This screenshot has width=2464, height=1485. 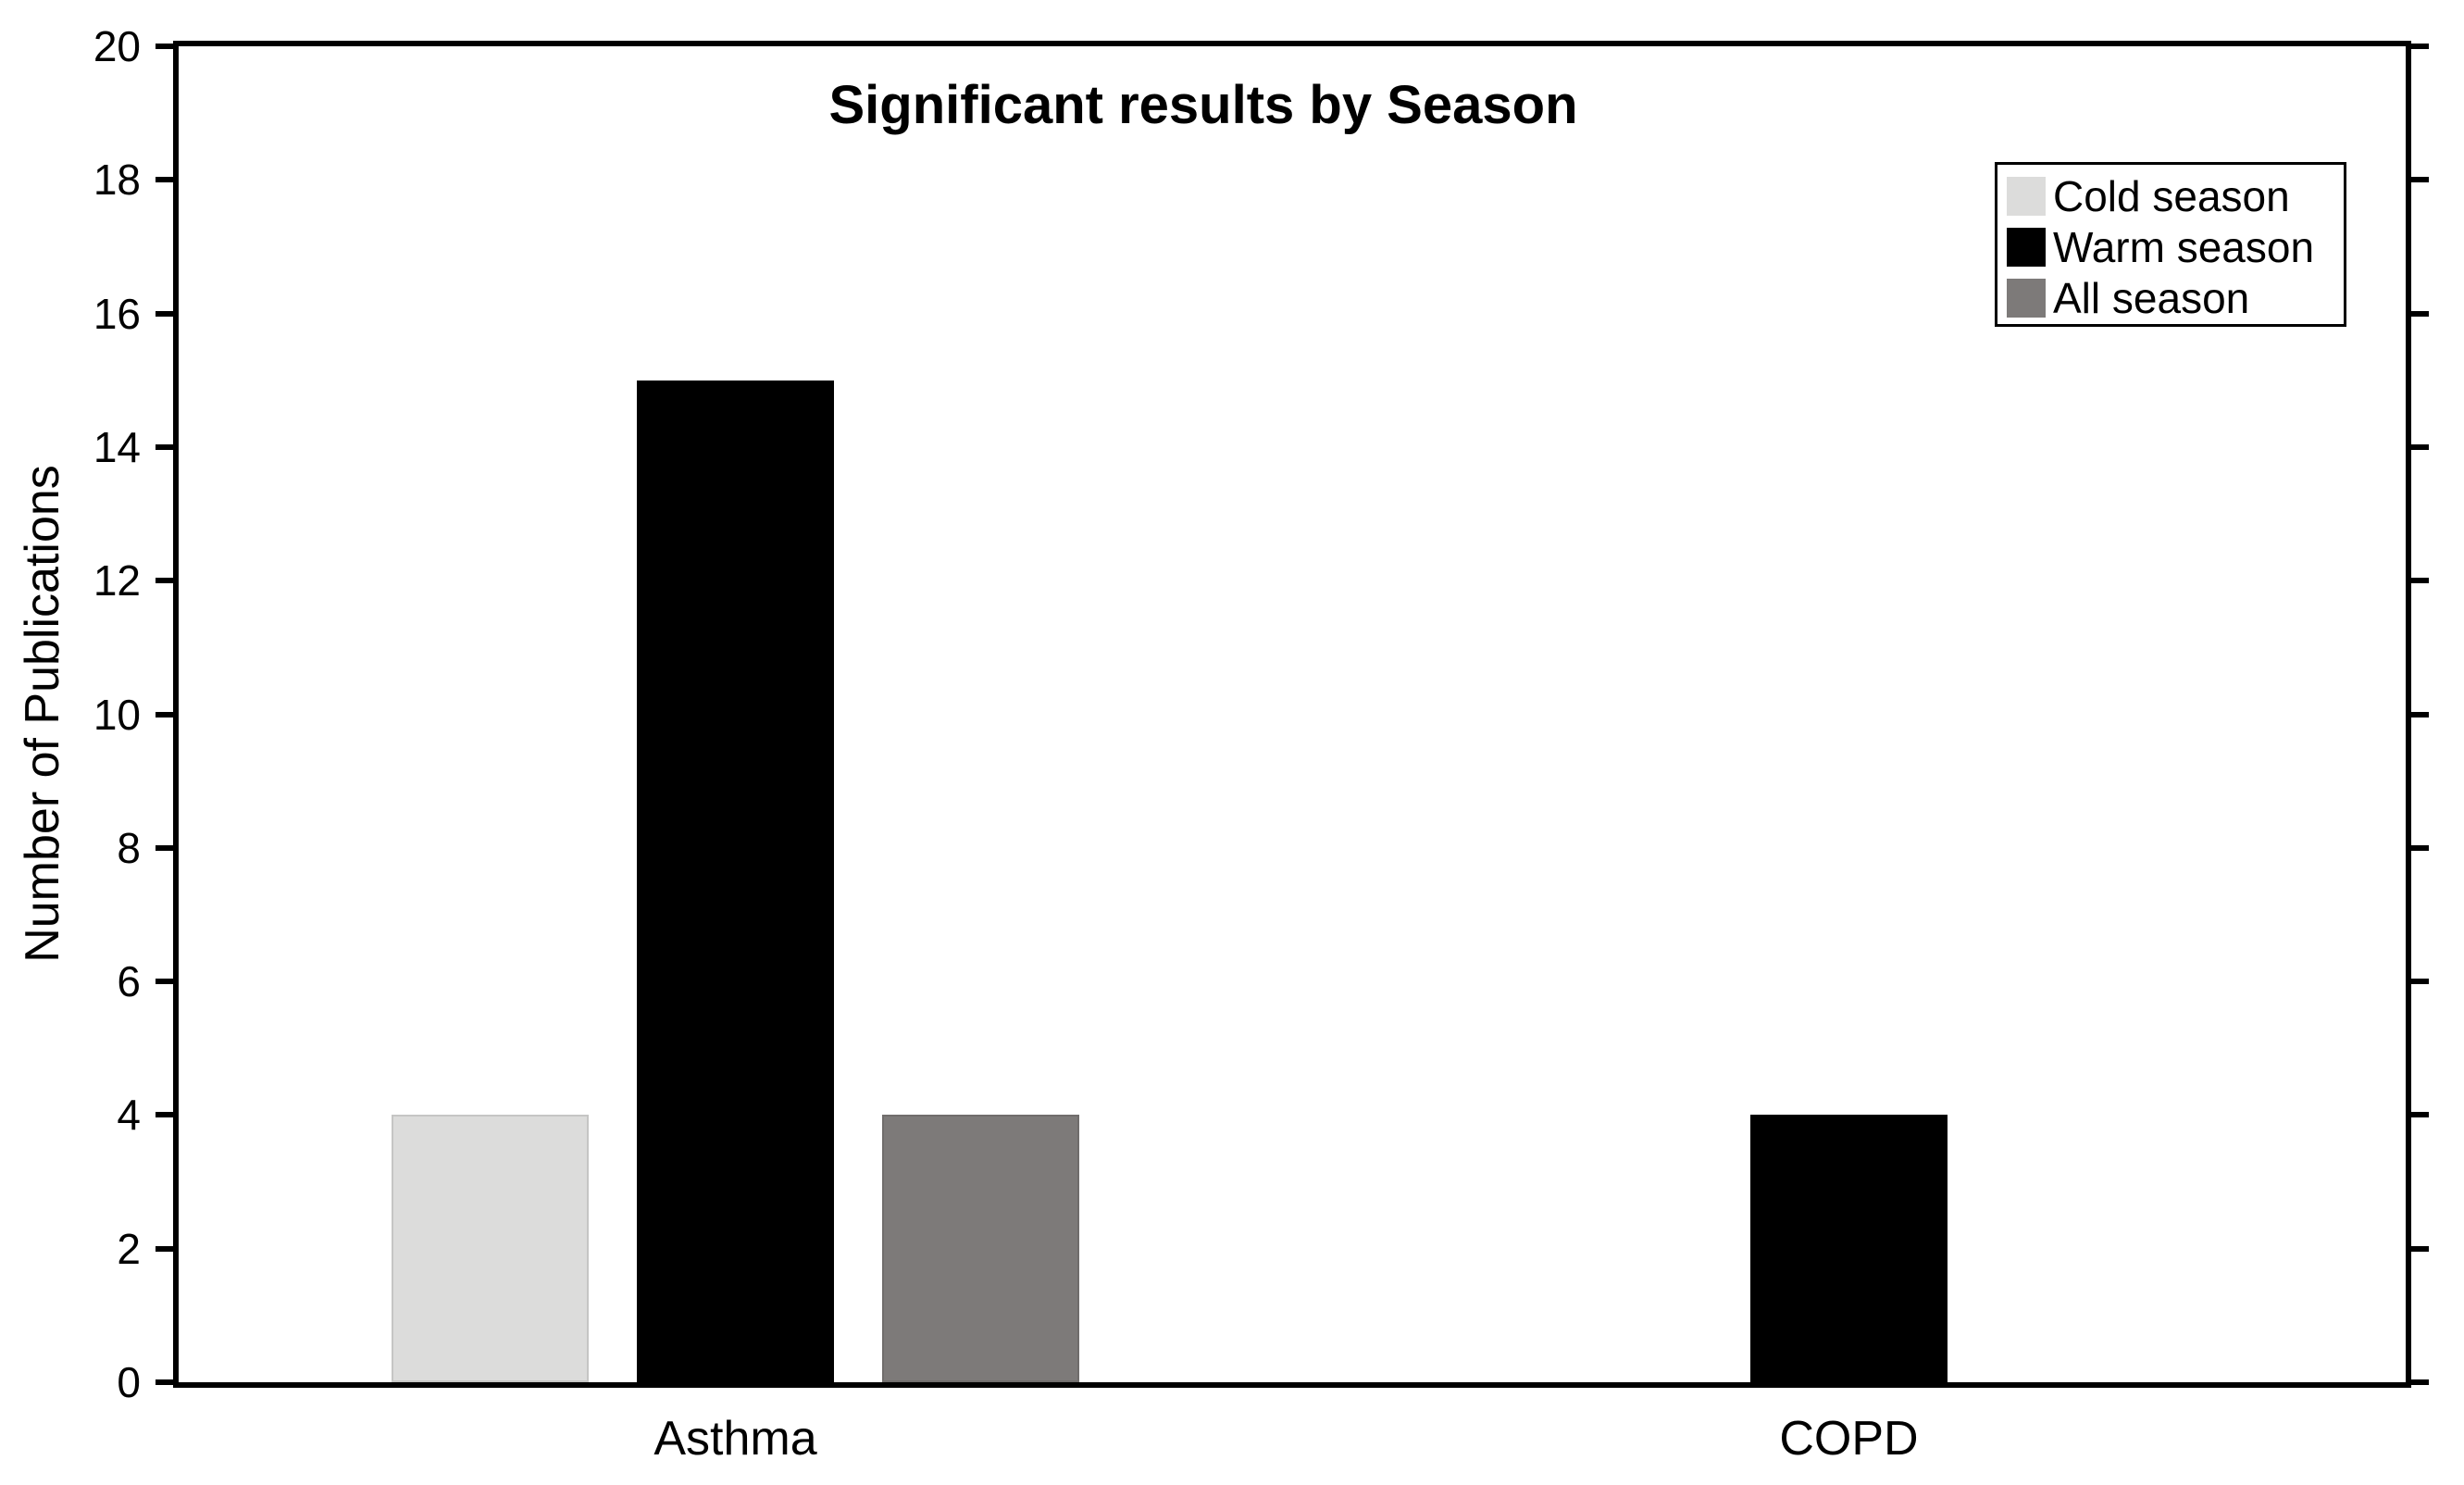 I want to click on bar-all-season, so click(x=980, y=1248).